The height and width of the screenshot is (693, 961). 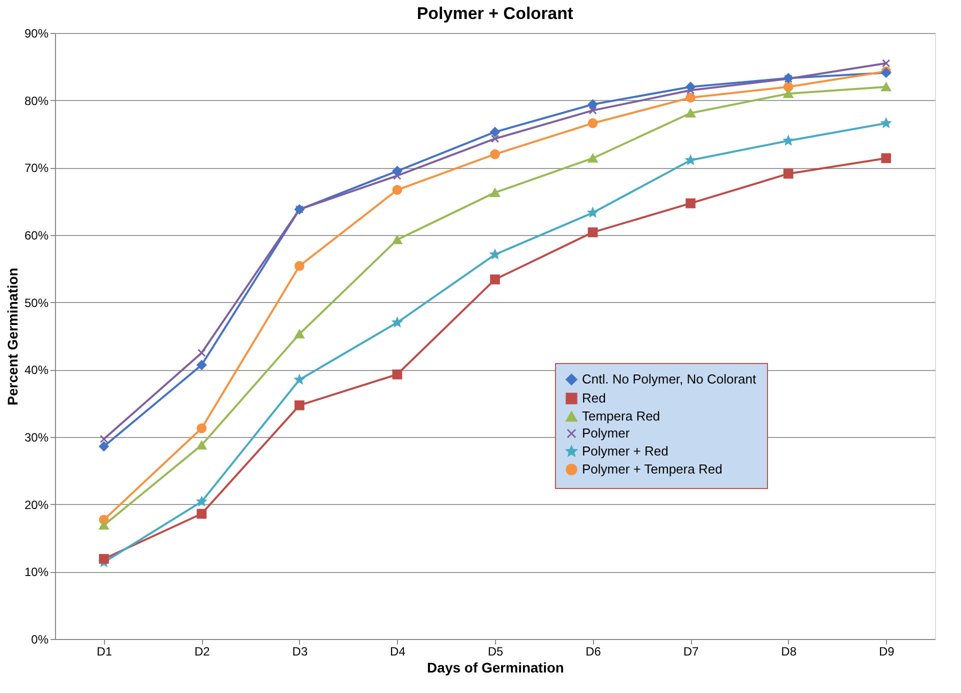 I want to click on y-tick-label: 10%, so click(x=36, y=572).